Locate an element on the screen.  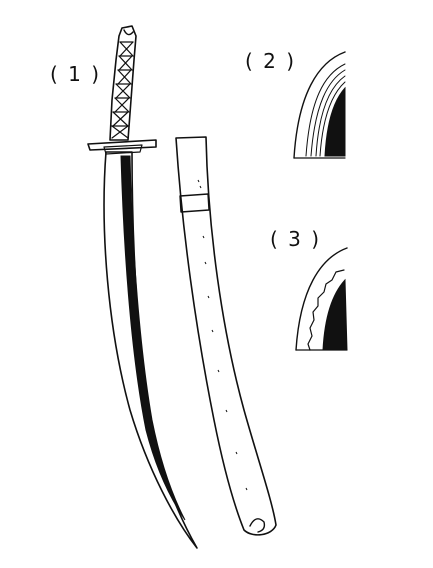
blade-groove is located at coordinates (153, 338).